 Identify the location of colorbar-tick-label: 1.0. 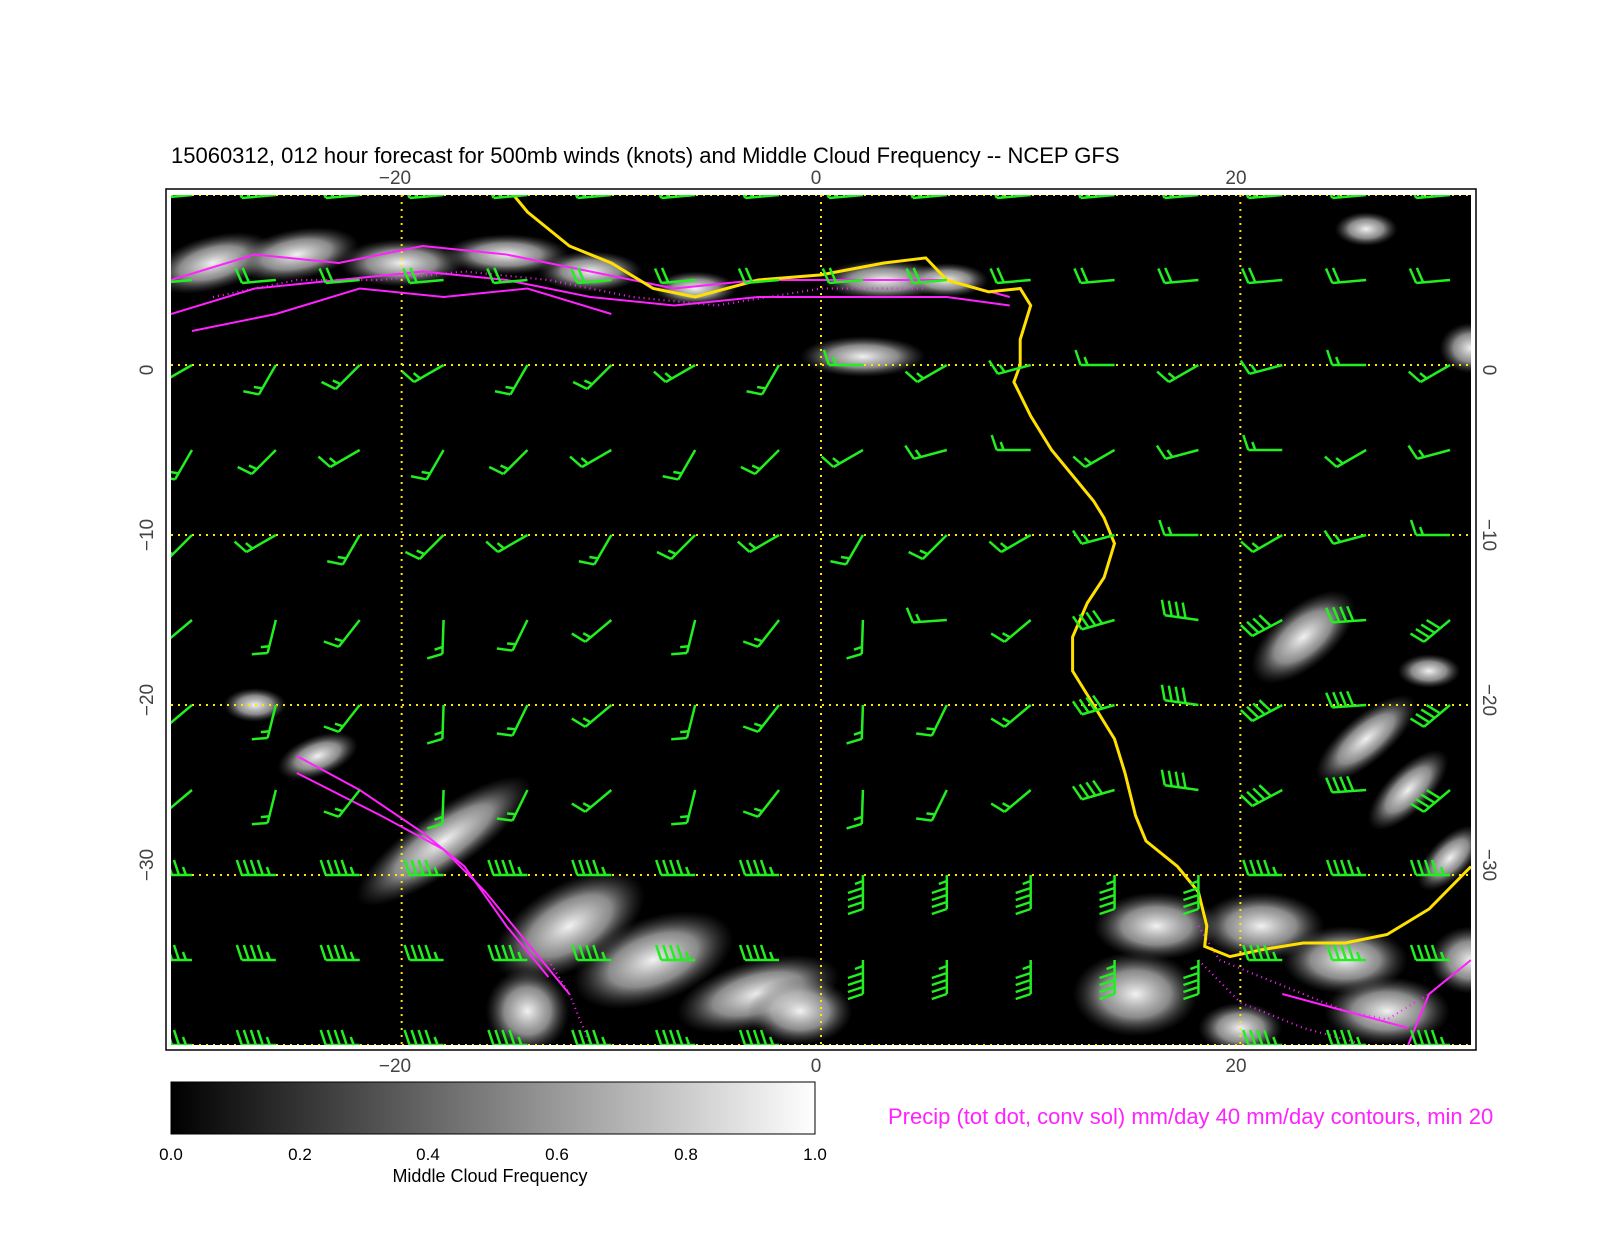
(815, 1154).